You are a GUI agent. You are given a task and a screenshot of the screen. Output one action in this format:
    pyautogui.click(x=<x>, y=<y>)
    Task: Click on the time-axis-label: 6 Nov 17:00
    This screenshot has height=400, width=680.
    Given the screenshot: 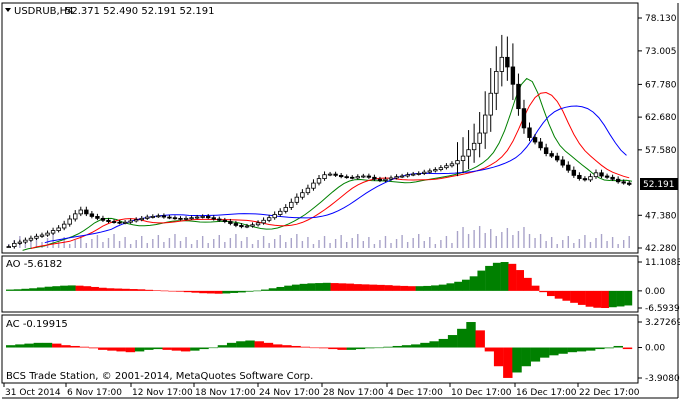 What is the action you would take?
    pyautogui.click(x=94, y=393)
    